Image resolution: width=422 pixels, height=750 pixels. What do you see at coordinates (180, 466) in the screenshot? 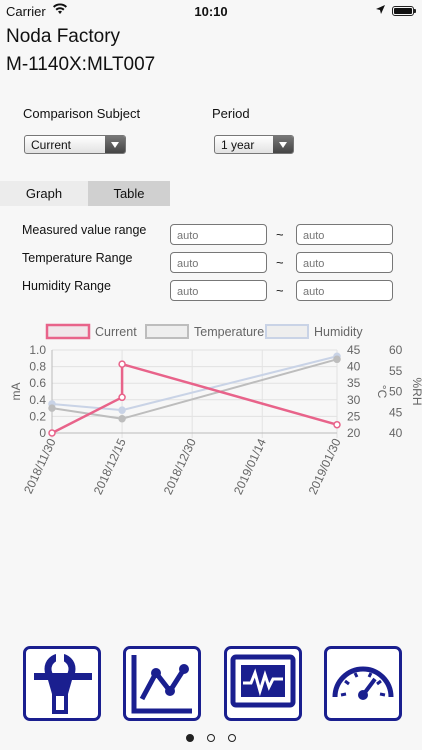
I see `x-tick-label: 2018/12/30` at bounding box center [180, 466].